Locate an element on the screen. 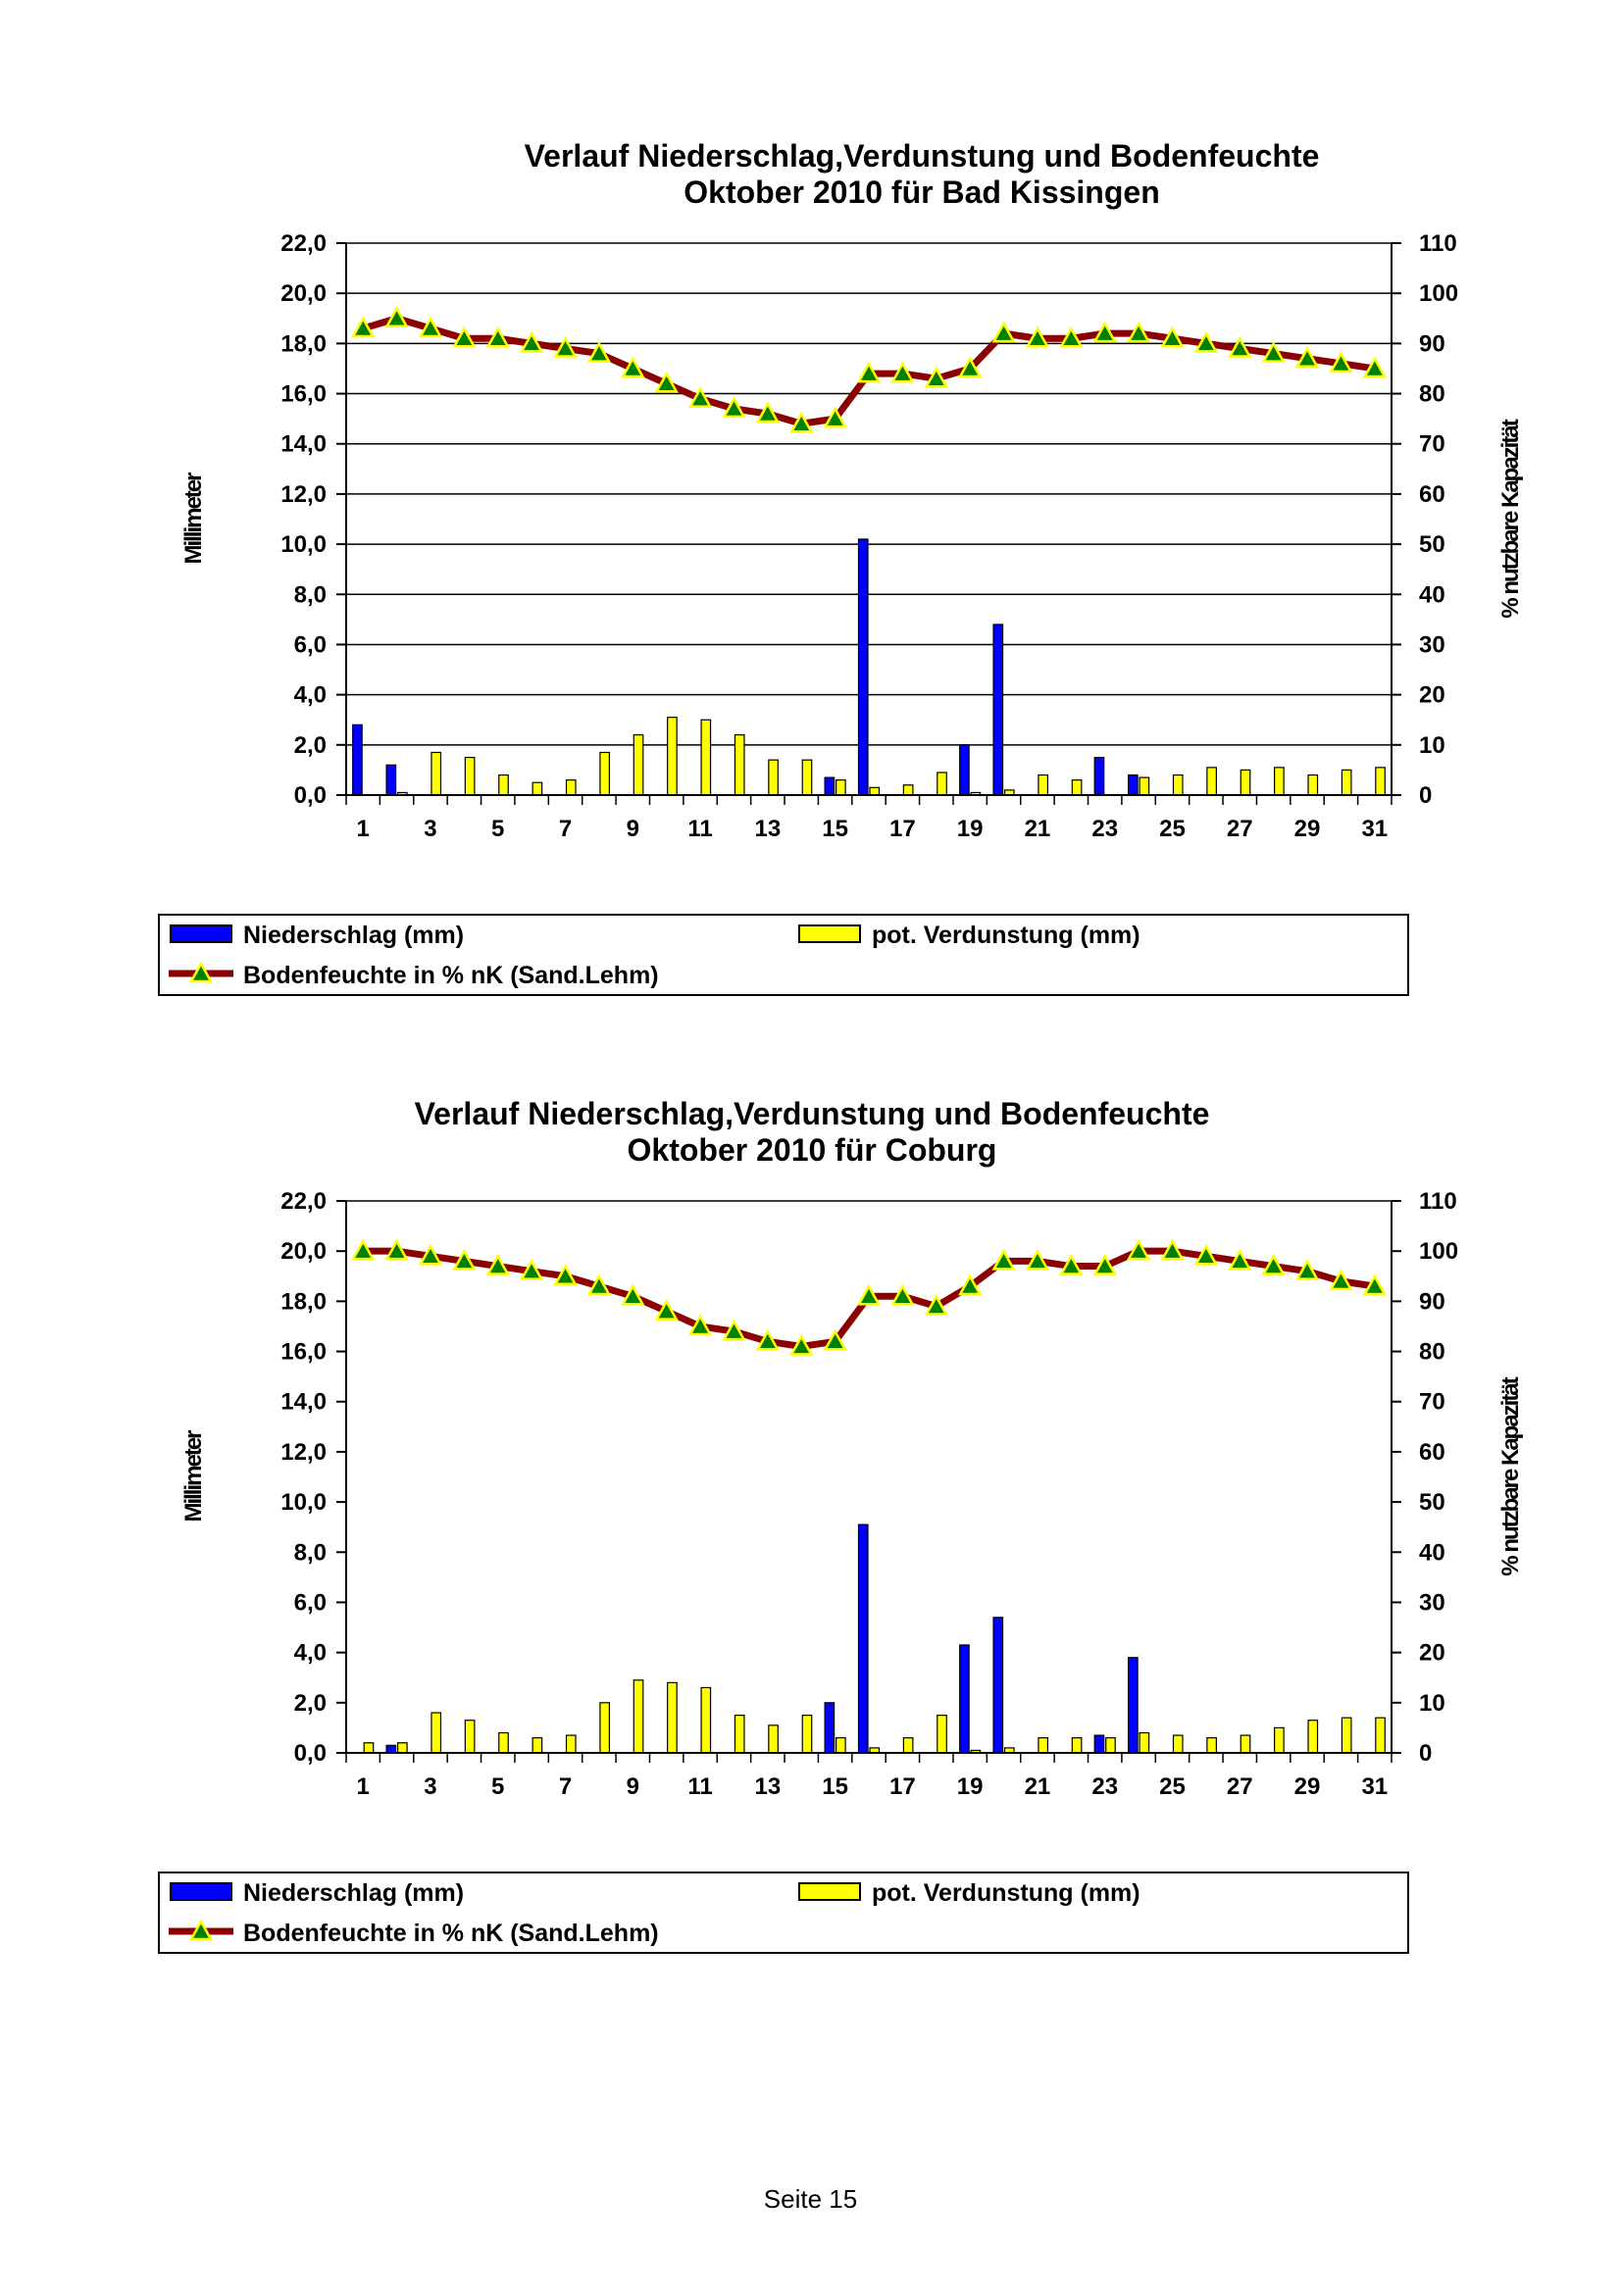 Image resolution: width=1621 pixels, height=2296 pixels. y-tick-label: 4,0 is located at coordinates (310, 1653).